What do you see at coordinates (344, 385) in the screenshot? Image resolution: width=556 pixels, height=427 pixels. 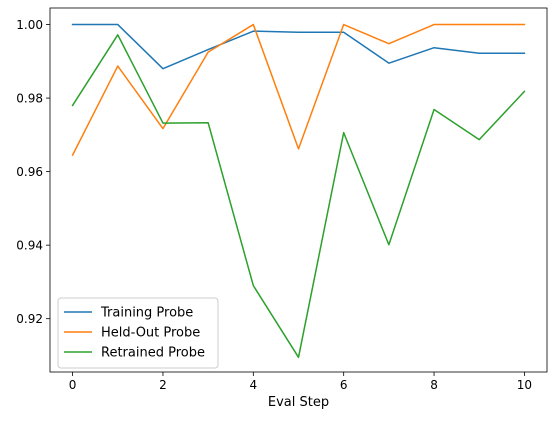 I see `x-tick-label: 6` at bounding box center [344, 385].